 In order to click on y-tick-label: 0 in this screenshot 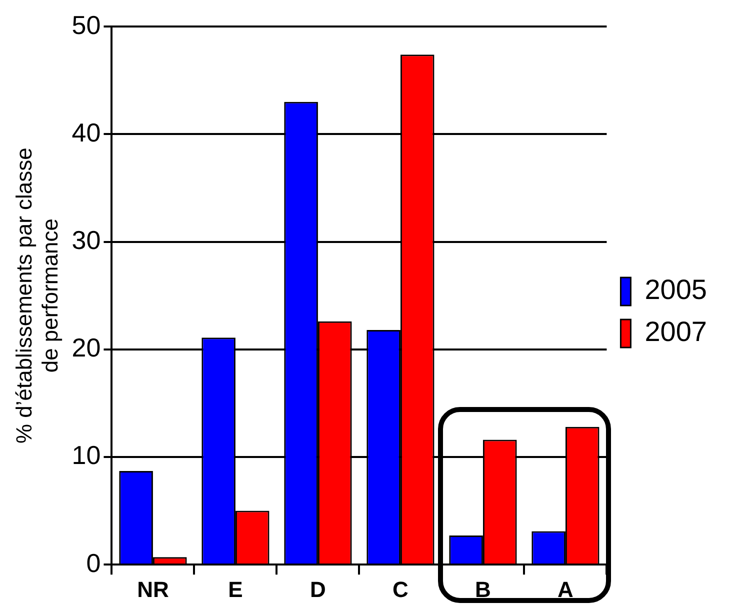, I will do `click(93, 563)`.